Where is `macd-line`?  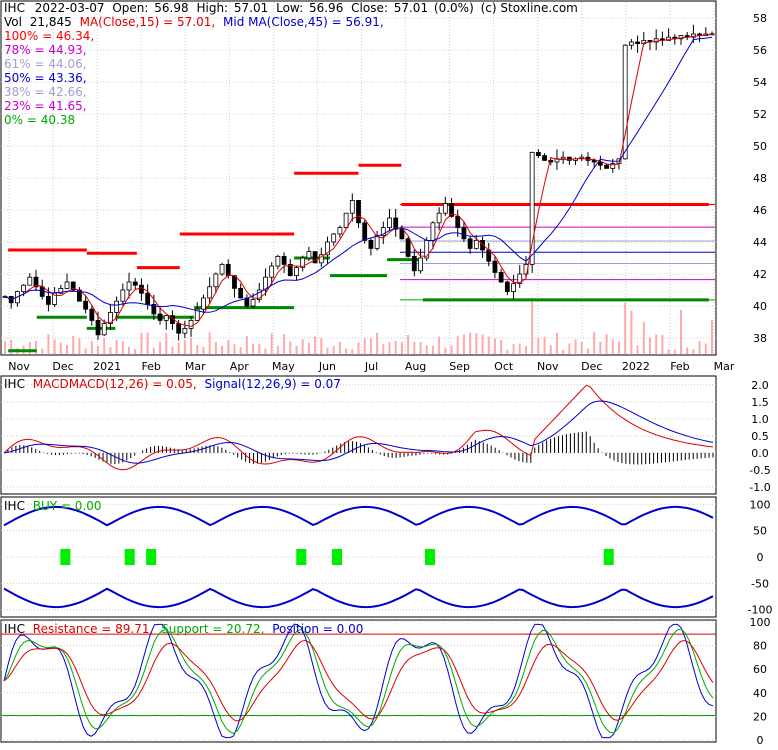
macd-line is located at coordinates (358, 427).